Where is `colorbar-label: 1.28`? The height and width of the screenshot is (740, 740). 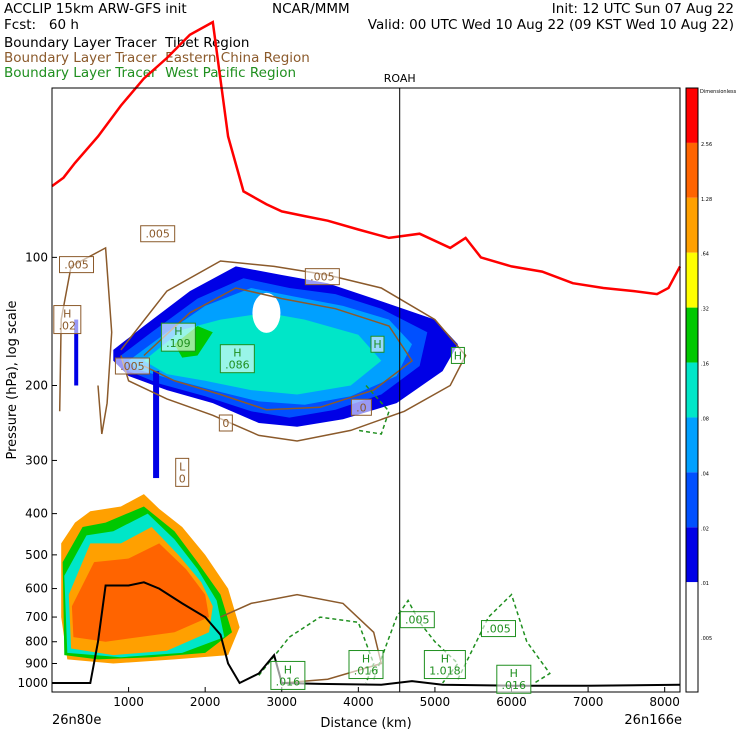 colorbar-label: 1.28 is located at coordinates (706, 200).